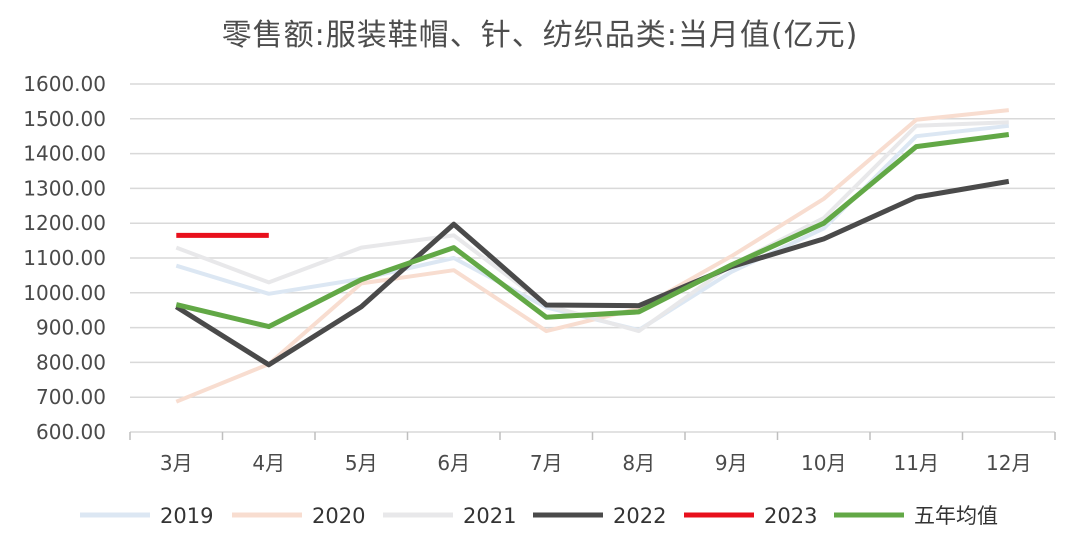 The width and height of the screenshot is (1080, 549). What do you see at coordinates (71, 362) in the screenshot?
I see `y-tick-label: 800.00` at bounding box center [71, 362].